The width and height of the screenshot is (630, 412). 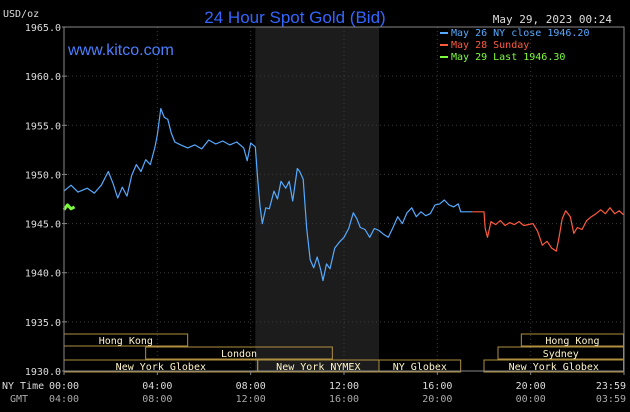 What do you see at coordinates (318, 367) in the screenshot?
I see `session-label: New York NYMEX` at bounding box center [318, 367].